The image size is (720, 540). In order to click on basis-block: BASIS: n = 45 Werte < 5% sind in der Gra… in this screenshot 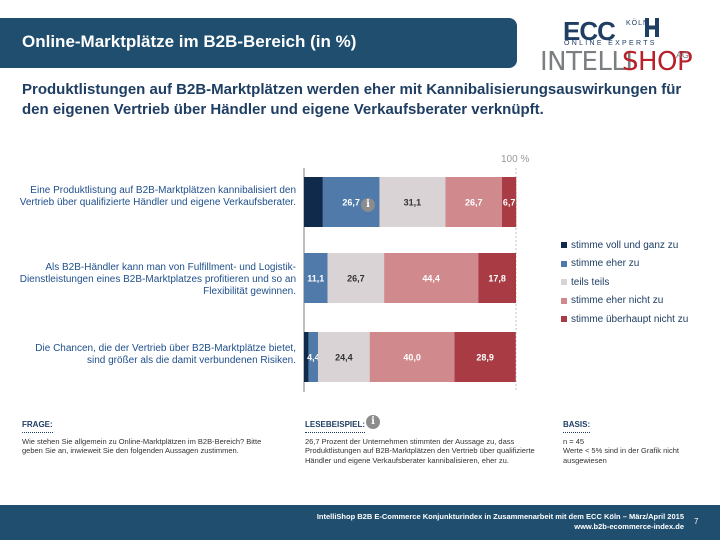, I will do `click(633, 442)`.